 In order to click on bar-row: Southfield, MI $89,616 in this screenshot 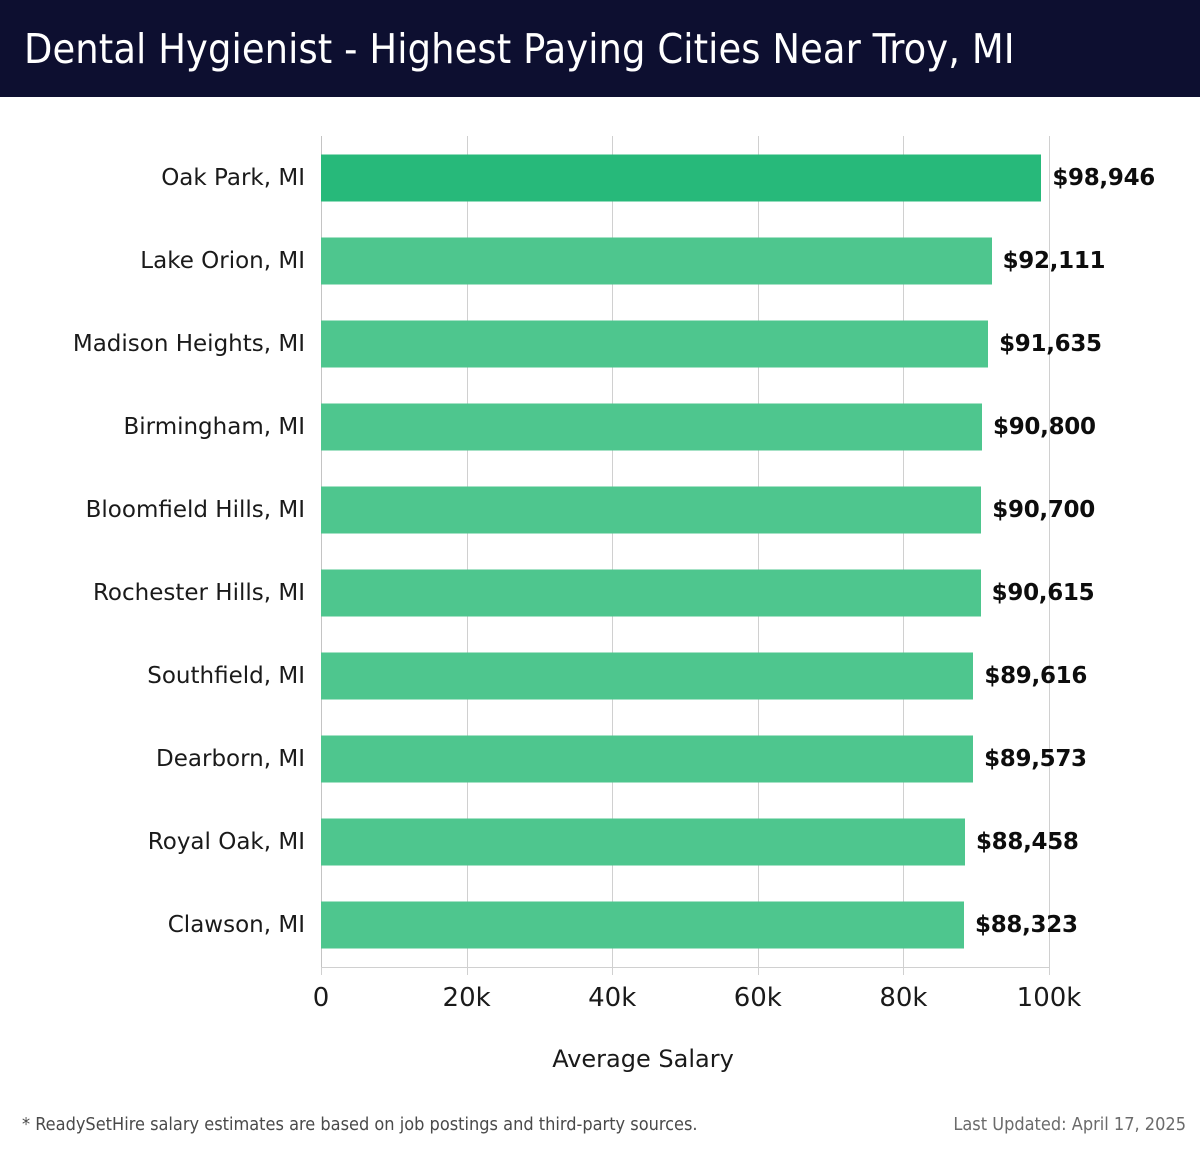, I will do `click(600, 676)`.